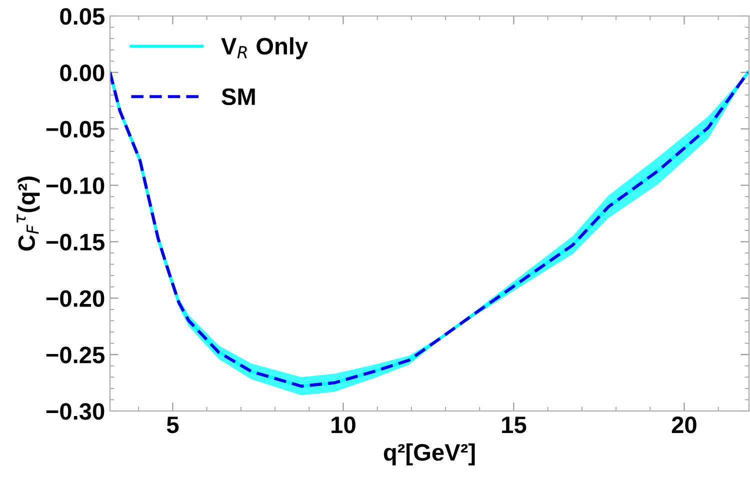 Image resolution: width=750 pixels, height=490 pixels. Describe the element at coordinates (75, 242) in the screenshot. I see `y-tick-label: −0.15` at that location.